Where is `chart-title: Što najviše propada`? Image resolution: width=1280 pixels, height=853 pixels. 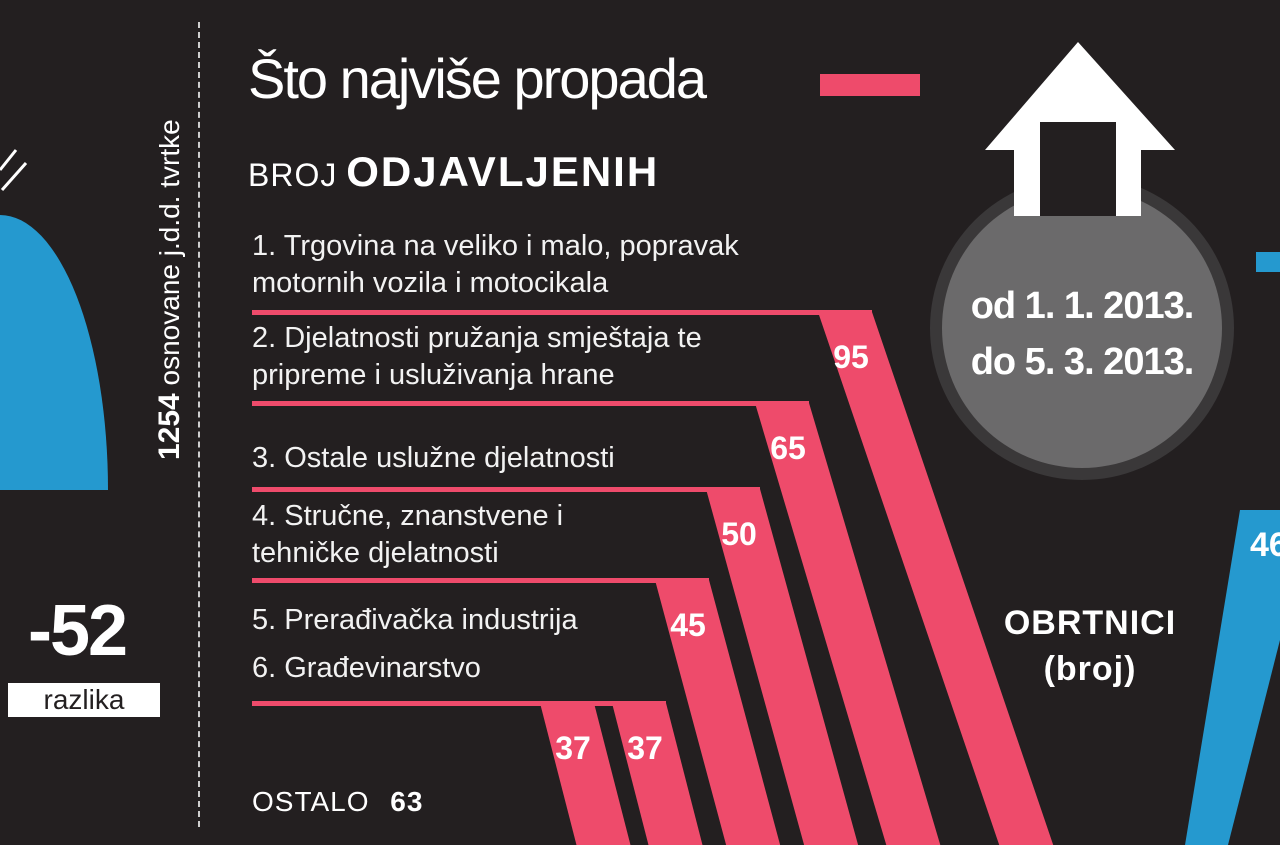 chart-title: Što najviše propada is located at coordinates (477, 78).